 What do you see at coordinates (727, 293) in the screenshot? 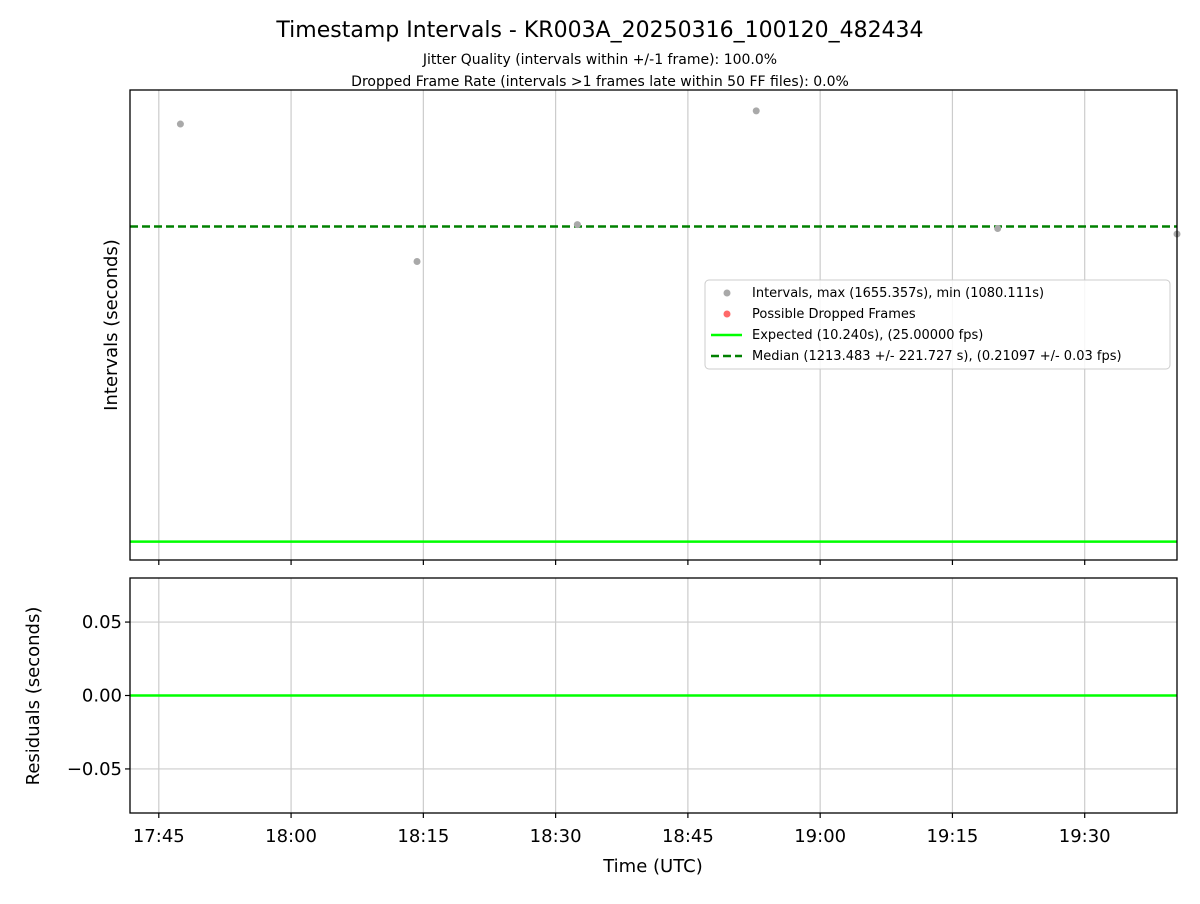
I see `legend-marker-intervals` at bounding box center [727, 293].